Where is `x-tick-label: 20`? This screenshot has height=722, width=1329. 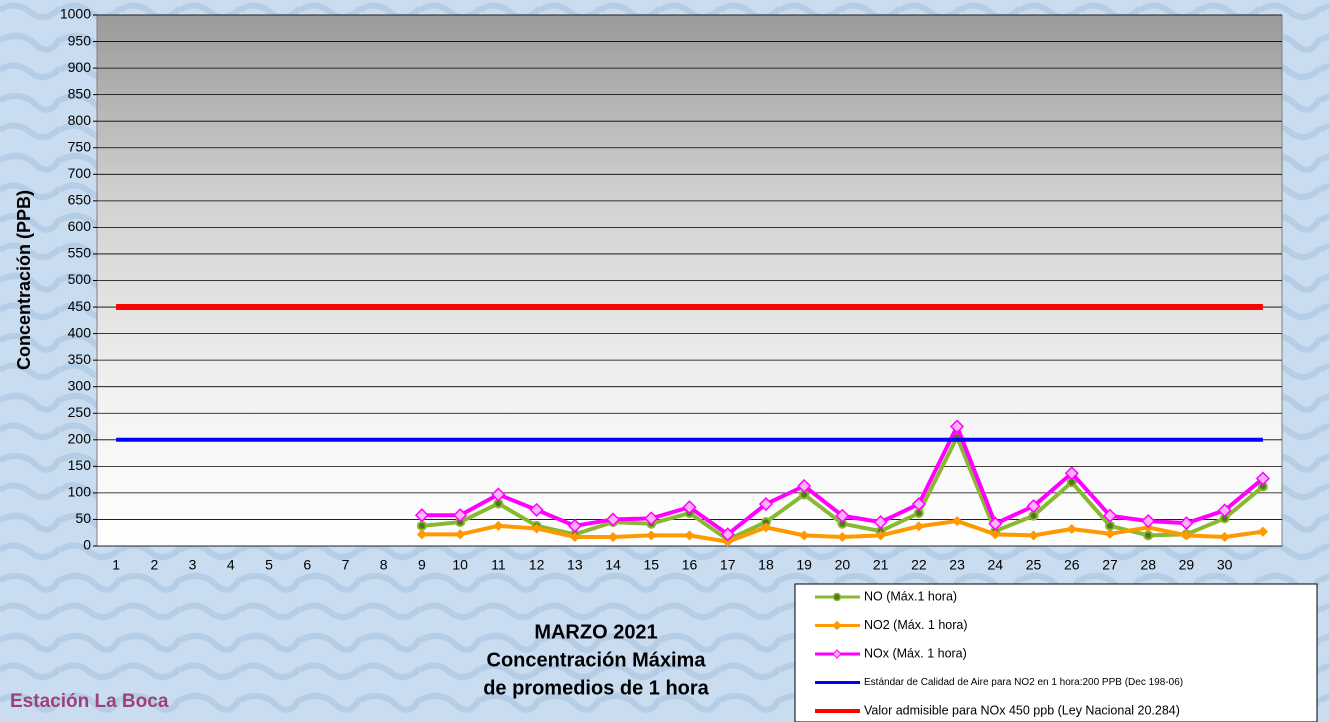 x-tick-label: 20 is located at coordinates (843, 565).